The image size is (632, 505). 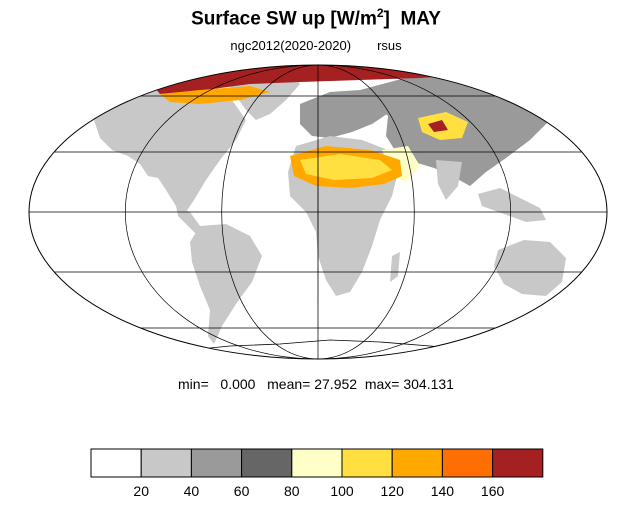 What do you see at coordinates (345, 114) in the screenshot?
I see `land-europe` at bounding box center [345, 114].